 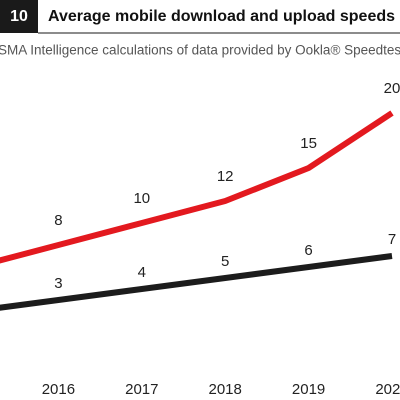 I want to click on data-label: 3, so click(x=58, y=283).